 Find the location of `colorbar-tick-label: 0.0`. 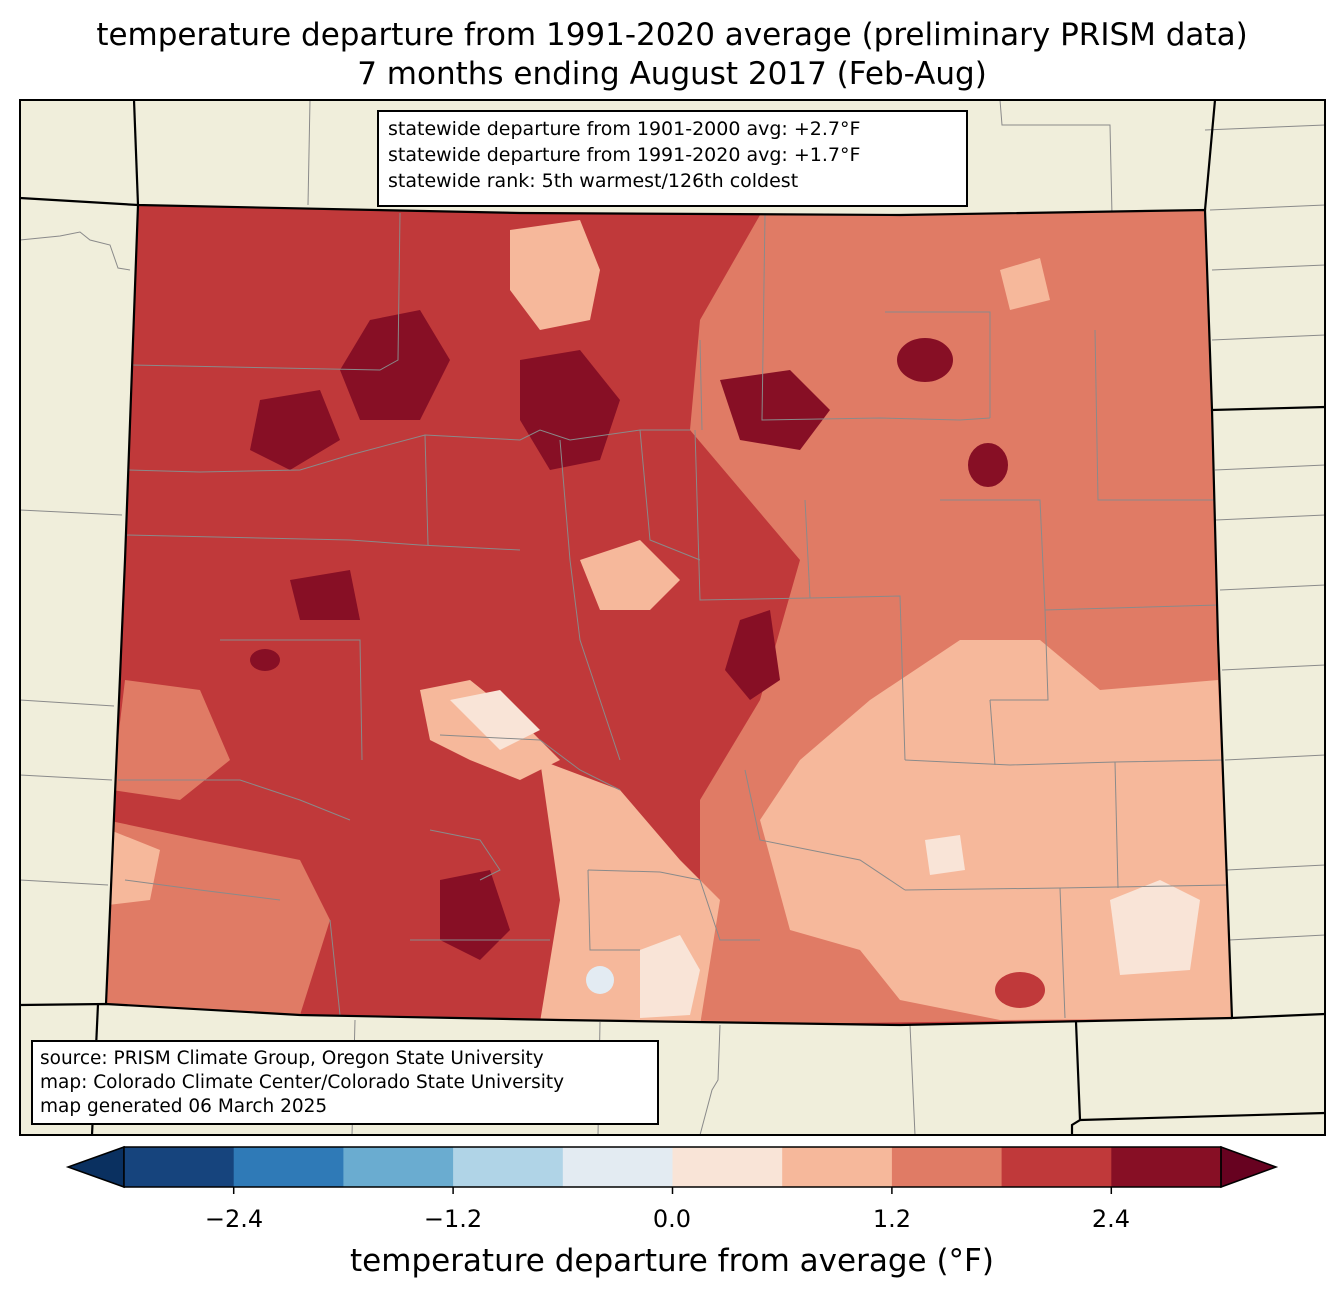

colorbar-tick-label: 0.0 is located at coordinates (672, 1219).